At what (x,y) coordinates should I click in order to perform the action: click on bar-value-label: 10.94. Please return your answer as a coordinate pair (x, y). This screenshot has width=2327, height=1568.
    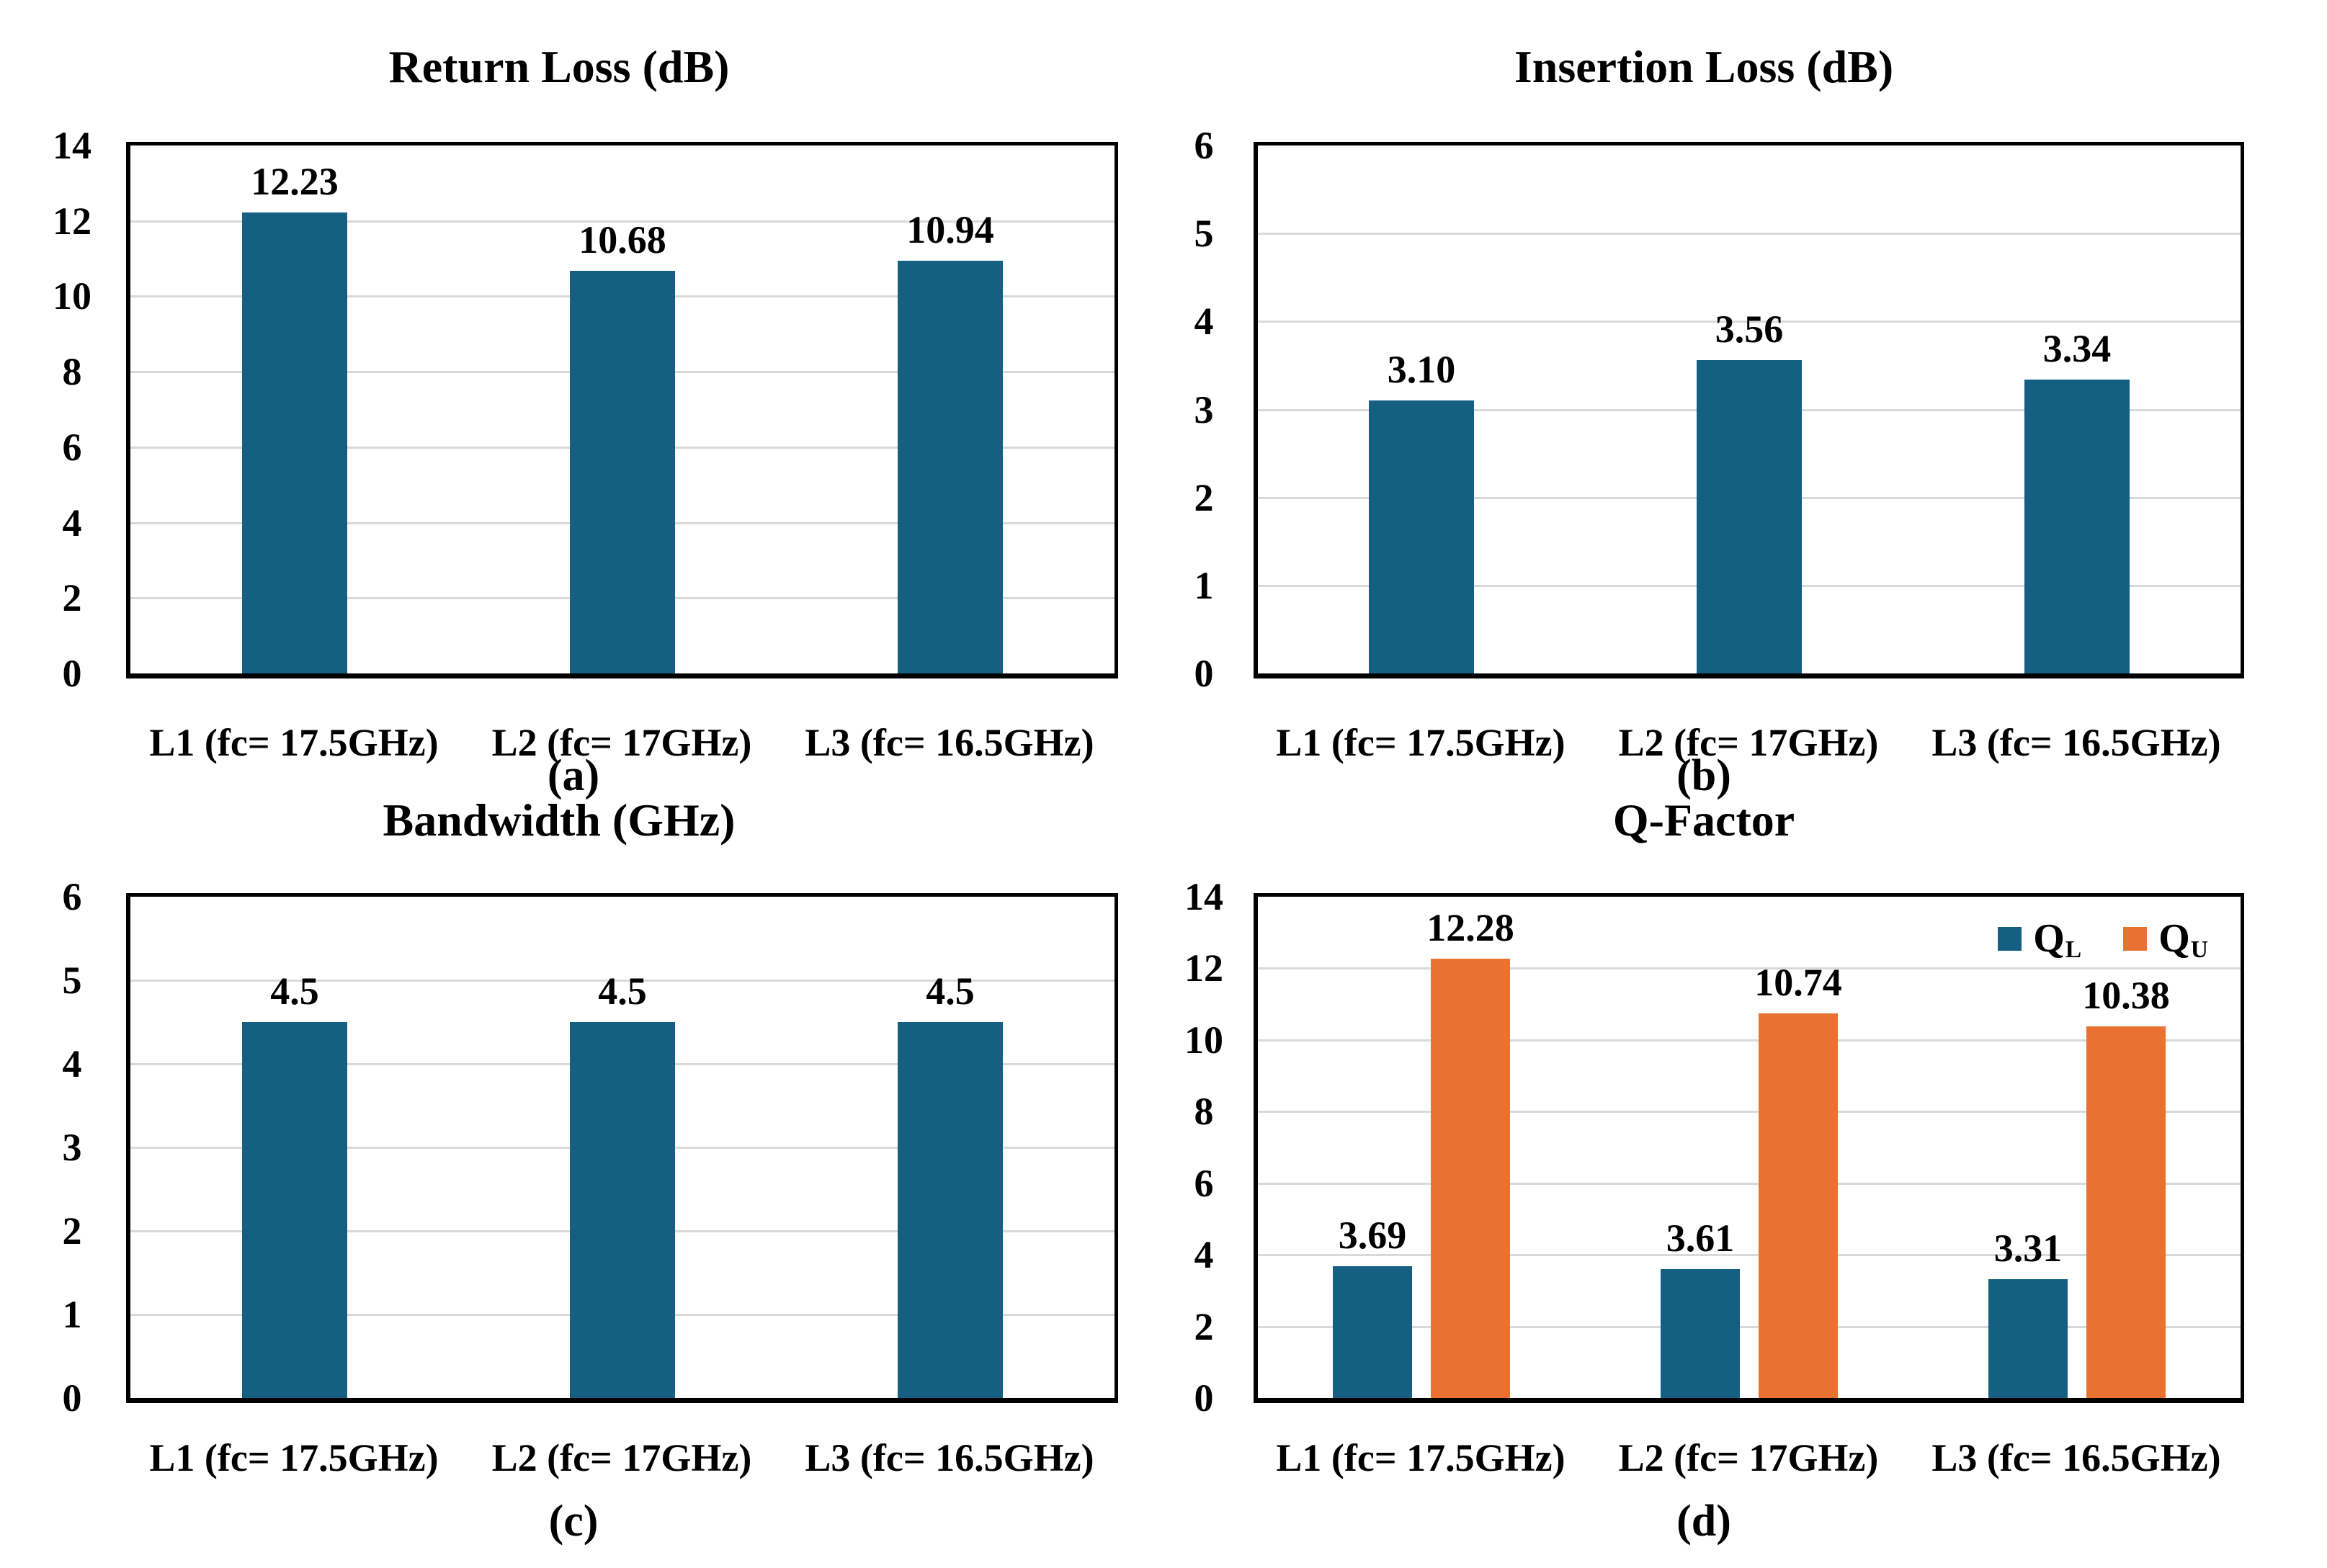
    Looking at the image, I should click on (950, 229).